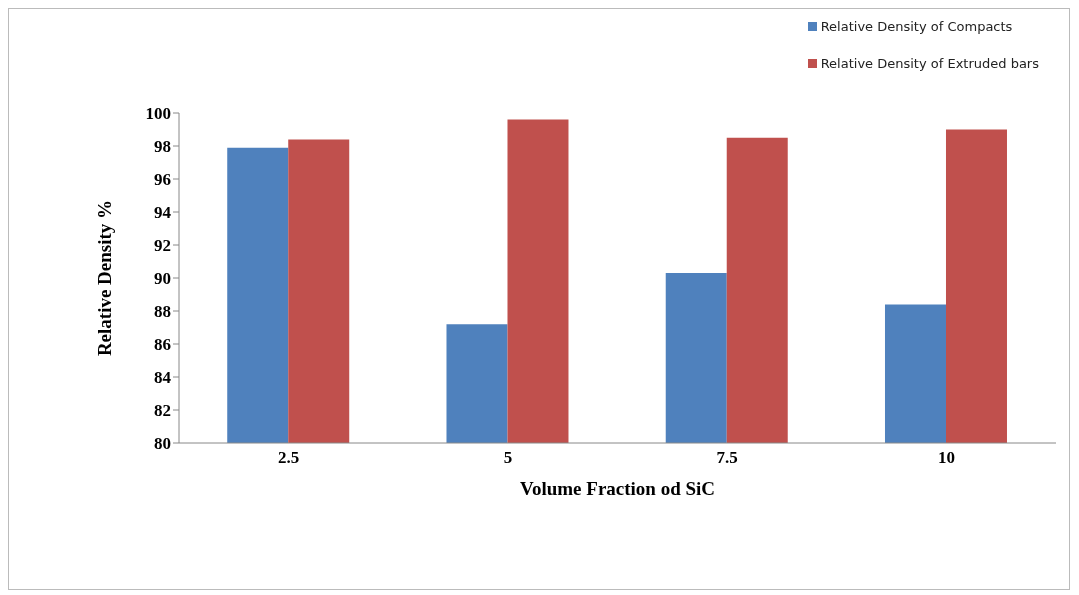  I want to click on y-tick-label: 92, so click(162, 246).